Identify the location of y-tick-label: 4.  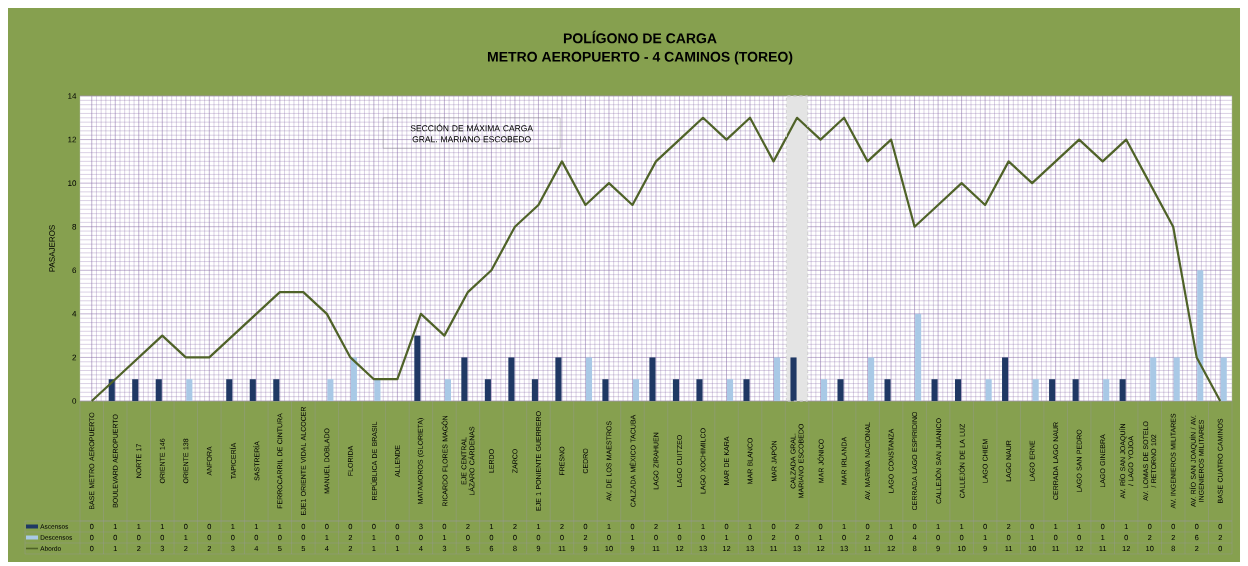
(74, 314).